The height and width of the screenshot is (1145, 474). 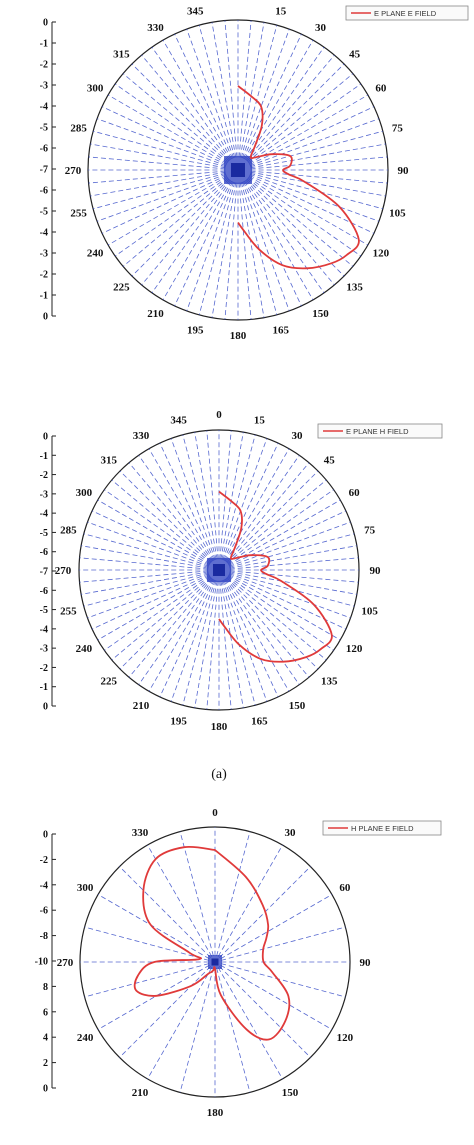 What do you see at coordinates (238, 170) in the screenshot?
I see `center-marker-core` at bounding box center [238, 170].